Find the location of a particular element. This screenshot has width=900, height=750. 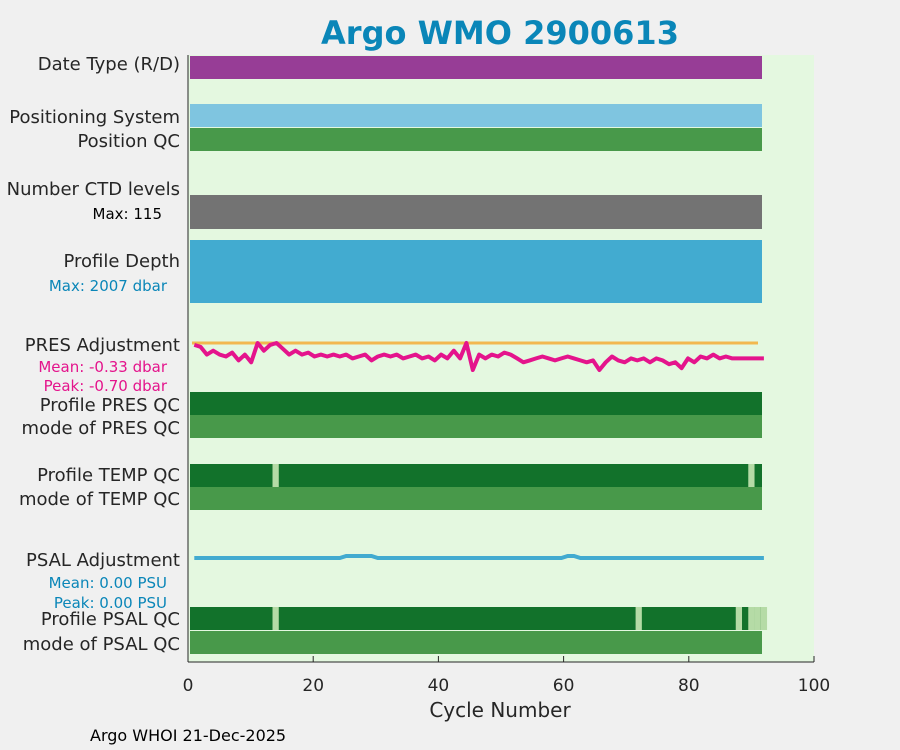

label-position-qc: Position QC is located at coordinates (128, 141).